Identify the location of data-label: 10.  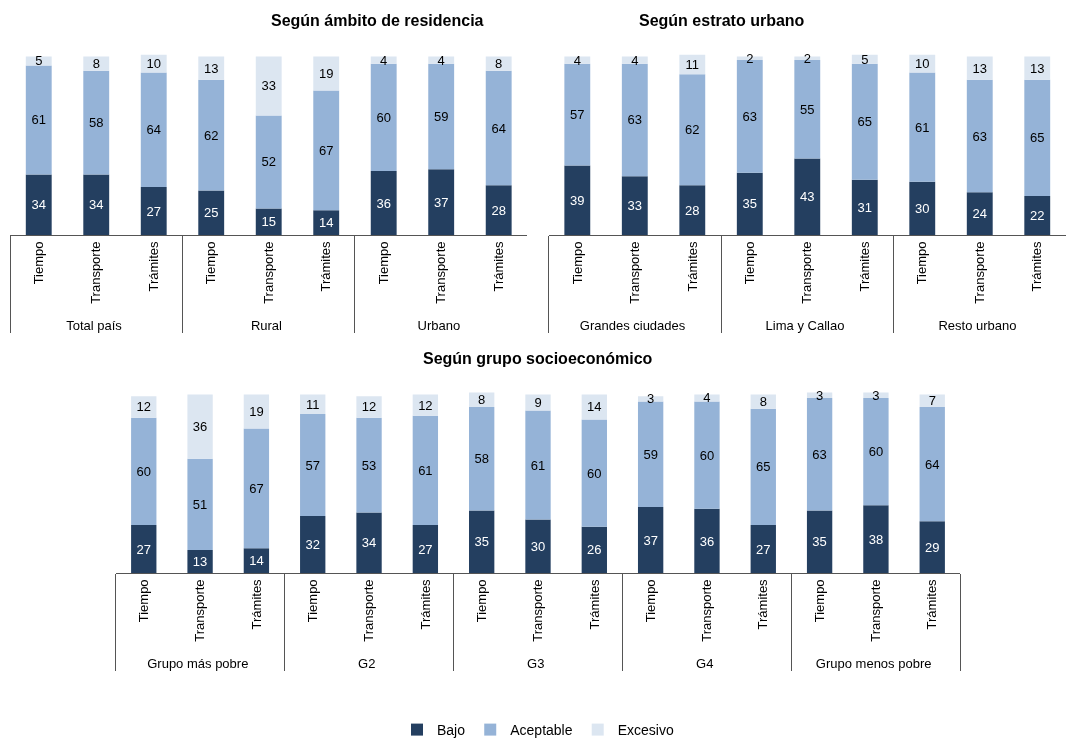
(153, 64).